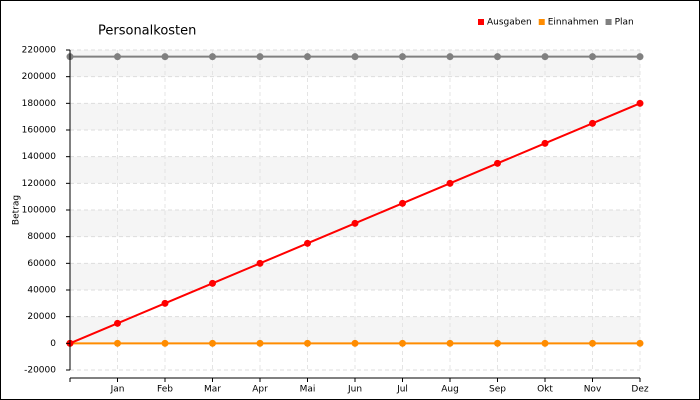 The height and width of the screenshot is (400, 700). What do you see at coordinates (17, 210) in the screenshot?
I see `y-axis-label: Betrag` at bounding box center [17, 210].